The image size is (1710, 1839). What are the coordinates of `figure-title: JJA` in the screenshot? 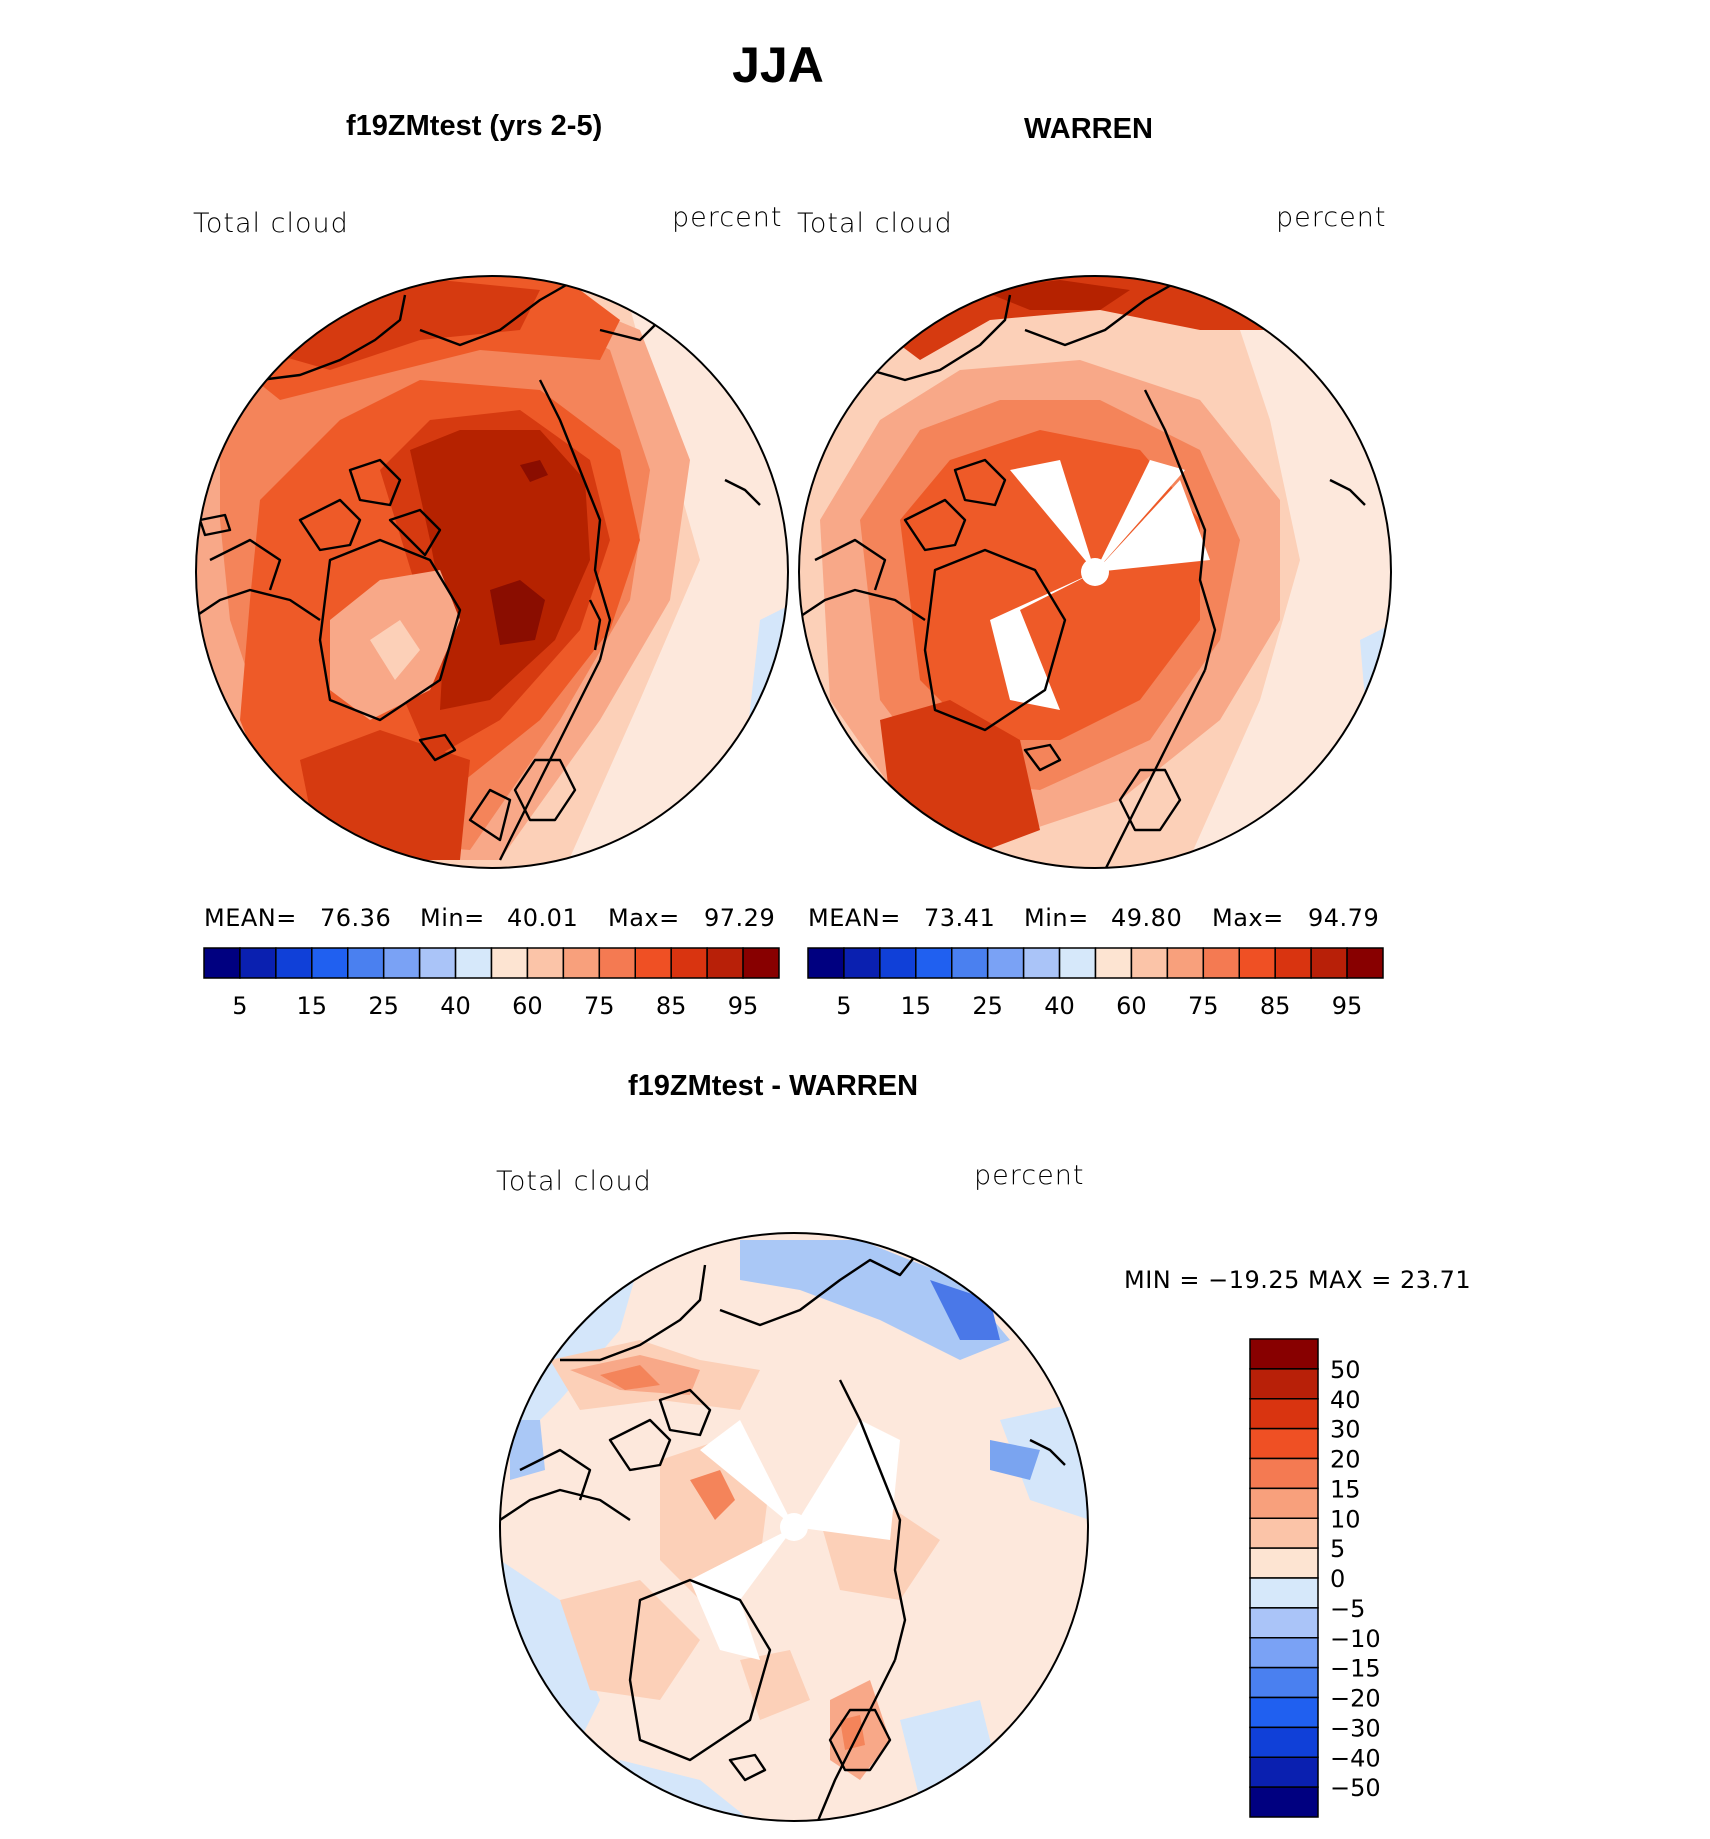 It's located at (778, 65).